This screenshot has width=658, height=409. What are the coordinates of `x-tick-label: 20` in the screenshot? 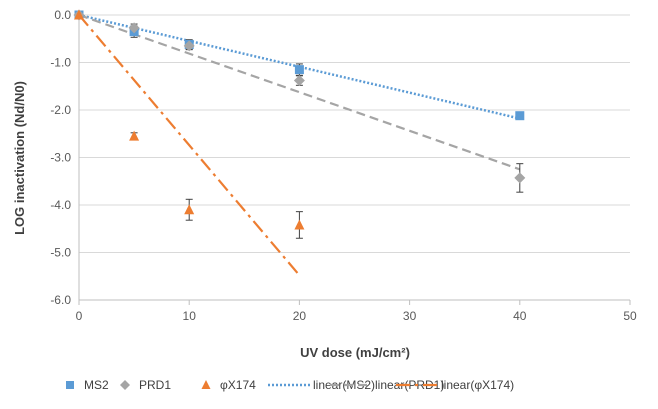 It's located at (300, 316).